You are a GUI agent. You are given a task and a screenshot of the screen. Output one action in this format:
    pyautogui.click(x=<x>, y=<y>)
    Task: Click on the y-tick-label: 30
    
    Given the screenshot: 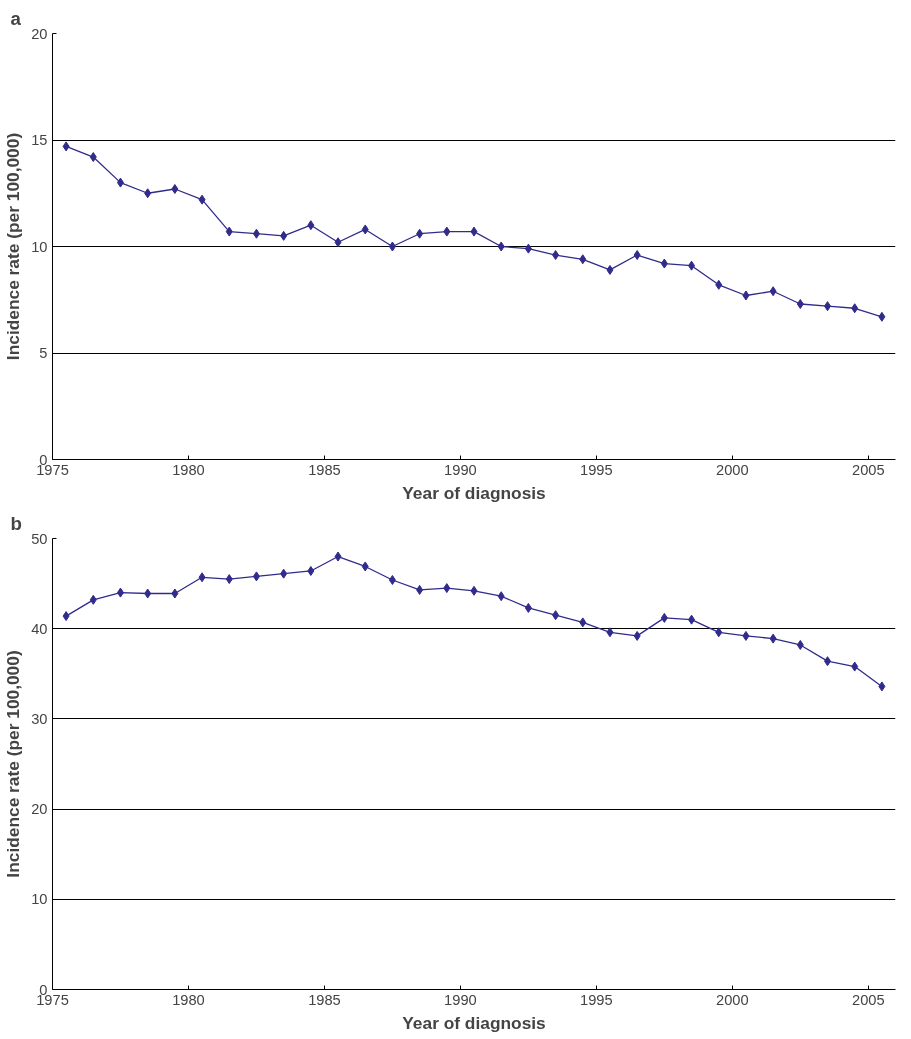 What is the action you would take?
    pyautogui.click(x=39, y=718)
    